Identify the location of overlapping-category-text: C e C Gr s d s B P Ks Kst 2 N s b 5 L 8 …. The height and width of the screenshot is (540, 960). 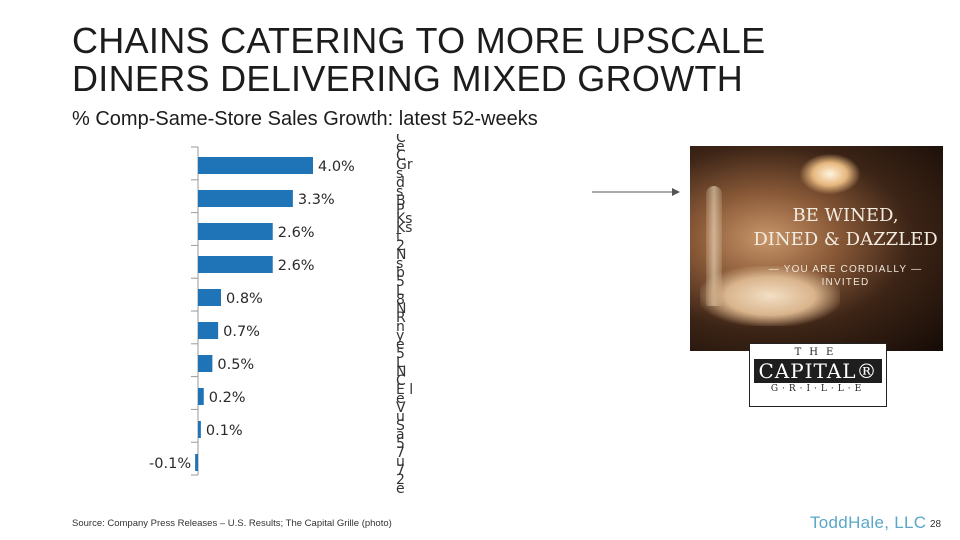
(405, 314).